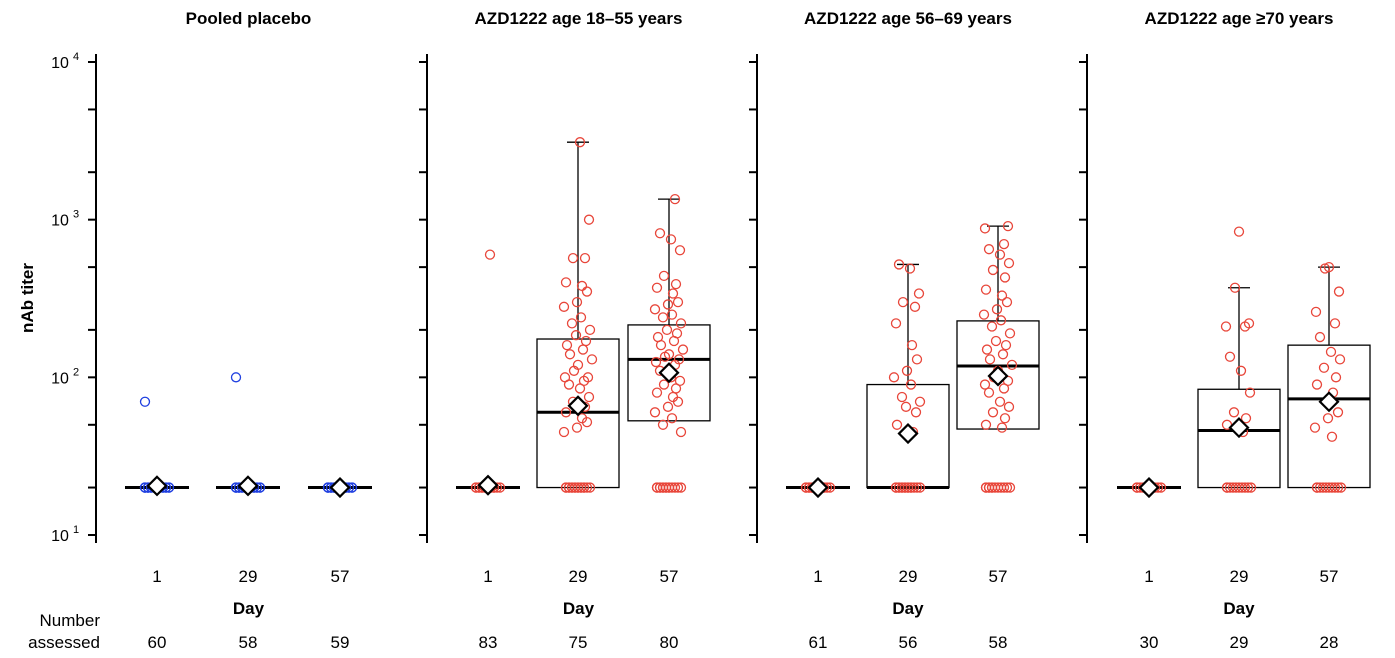 Image resolution: width=1395 pixels, height=658 pixels. What do you see at coordinates (76, 530) in the screenshot?
I see `y-tick-label-exponent: 1` at bounding box center [76, 530].